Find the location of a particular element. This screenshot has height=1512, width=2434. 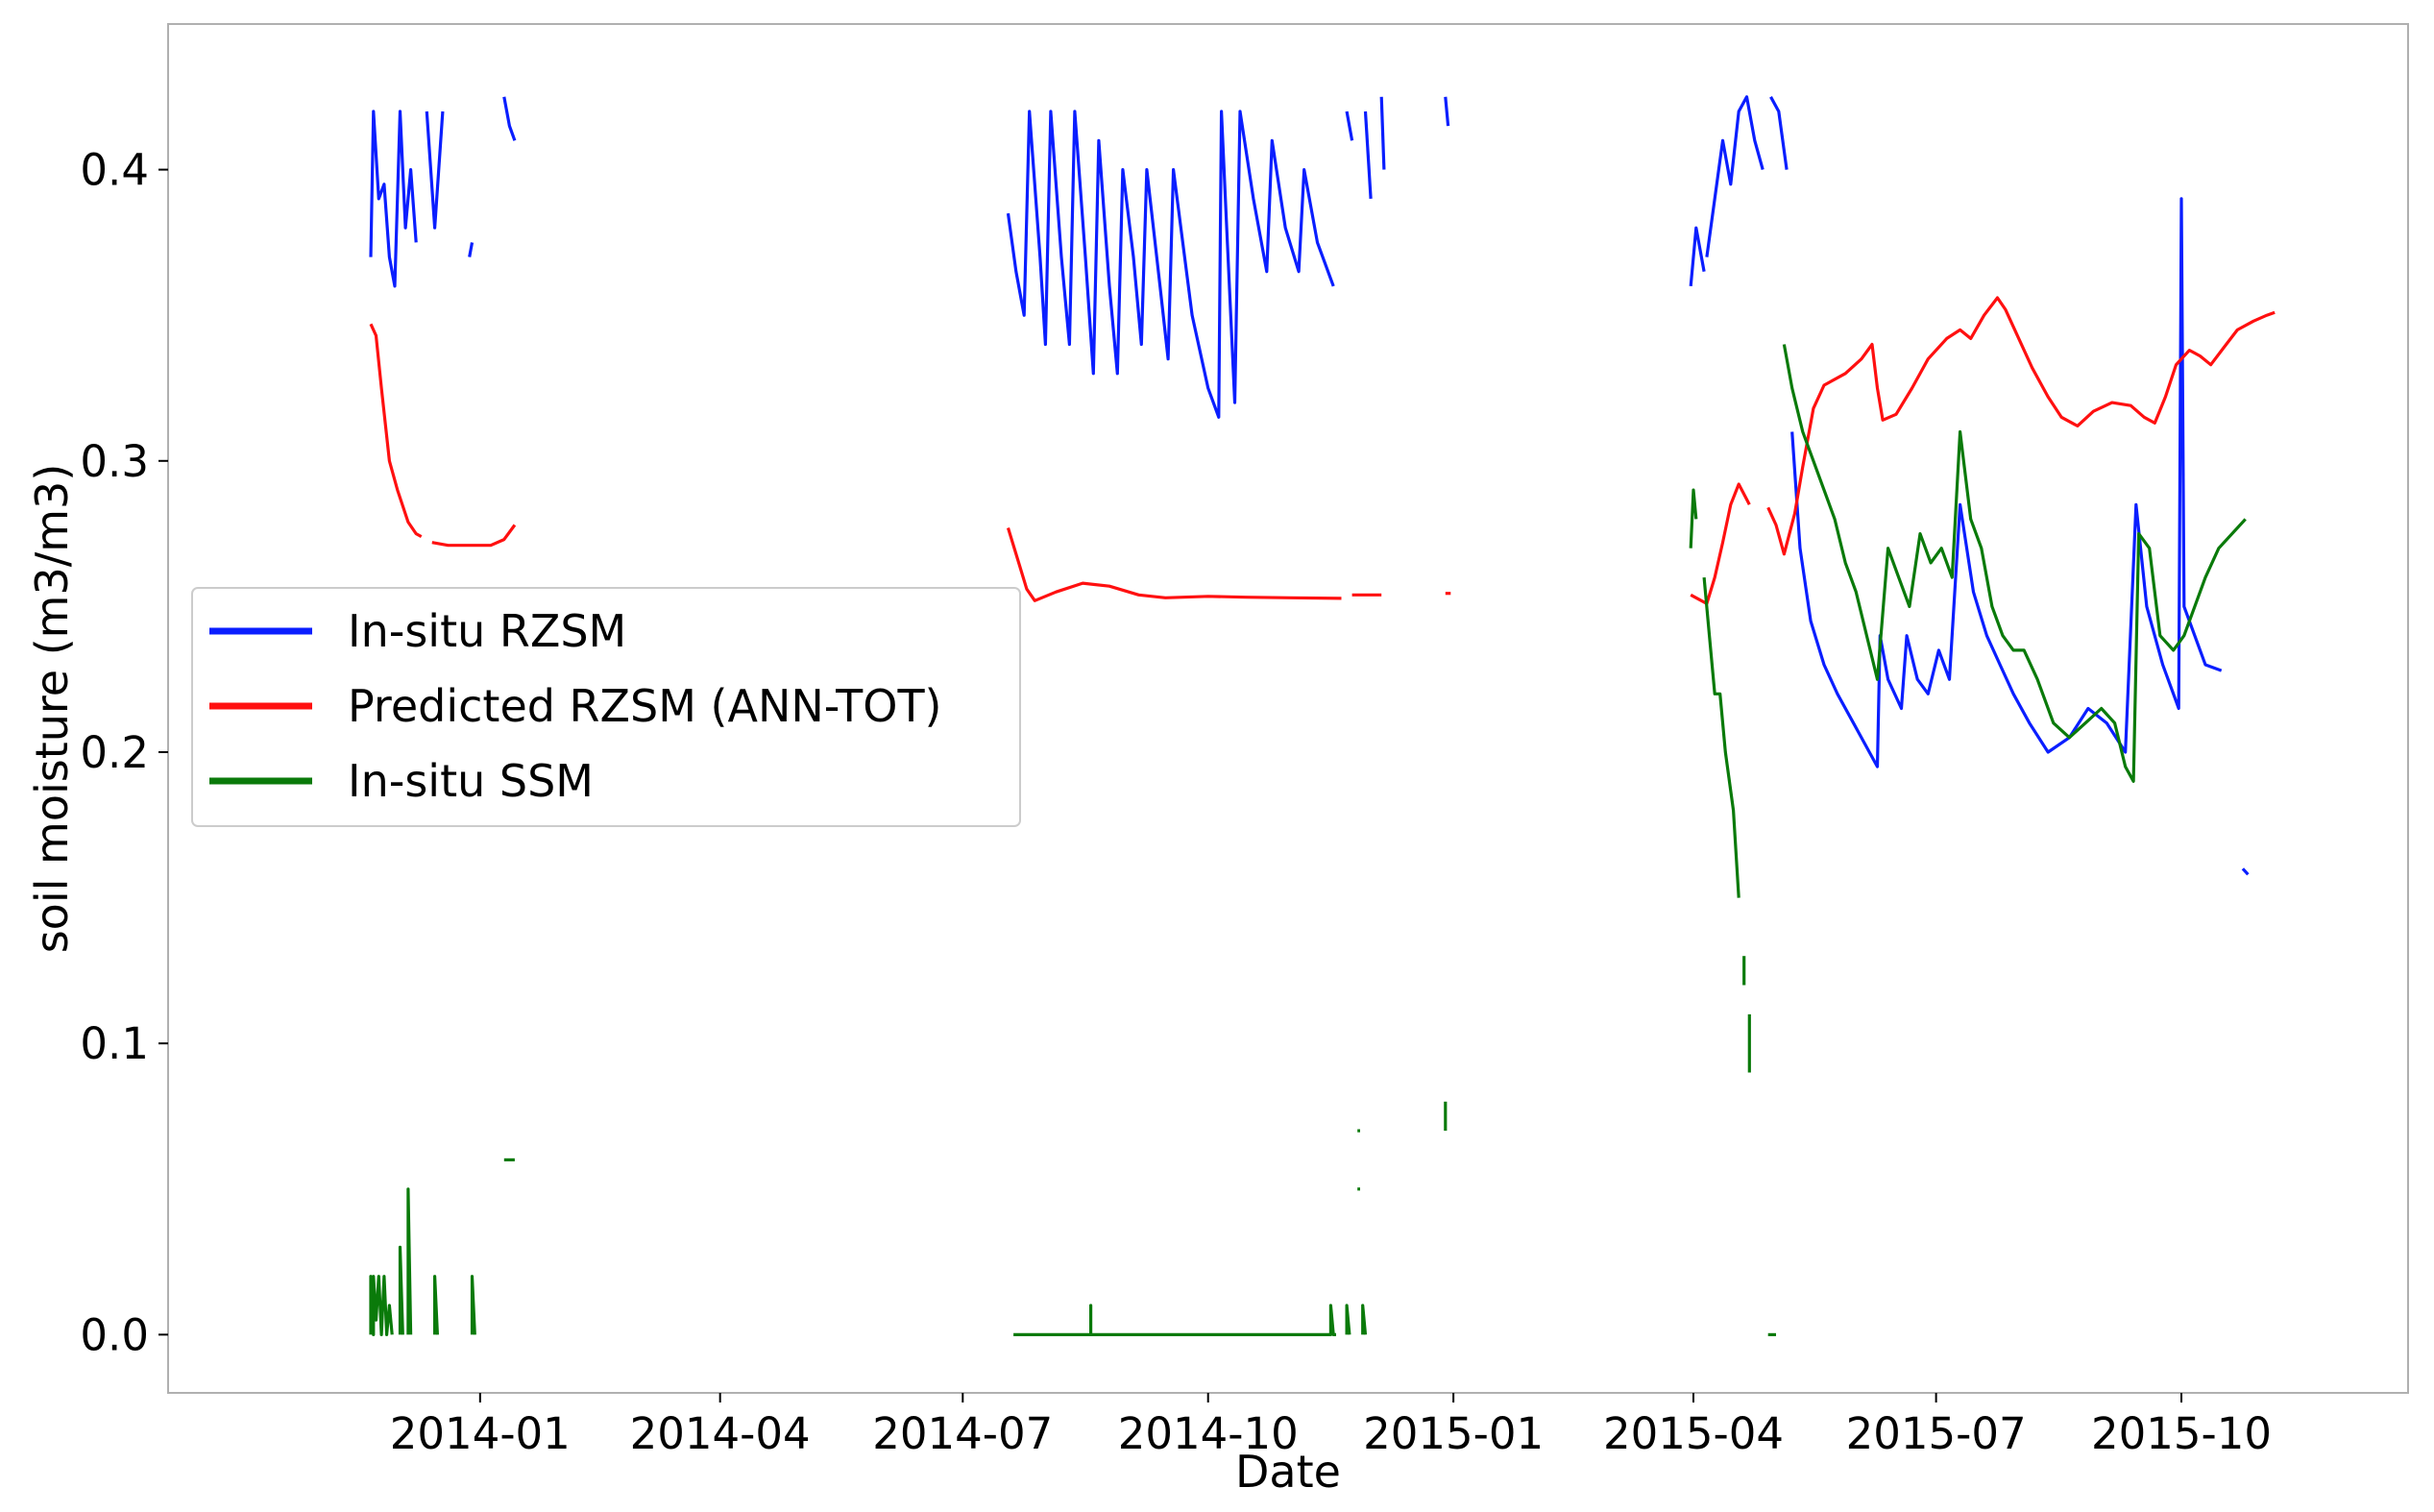

y-tick-label: 0.3 is located at coordinates (114, 461).